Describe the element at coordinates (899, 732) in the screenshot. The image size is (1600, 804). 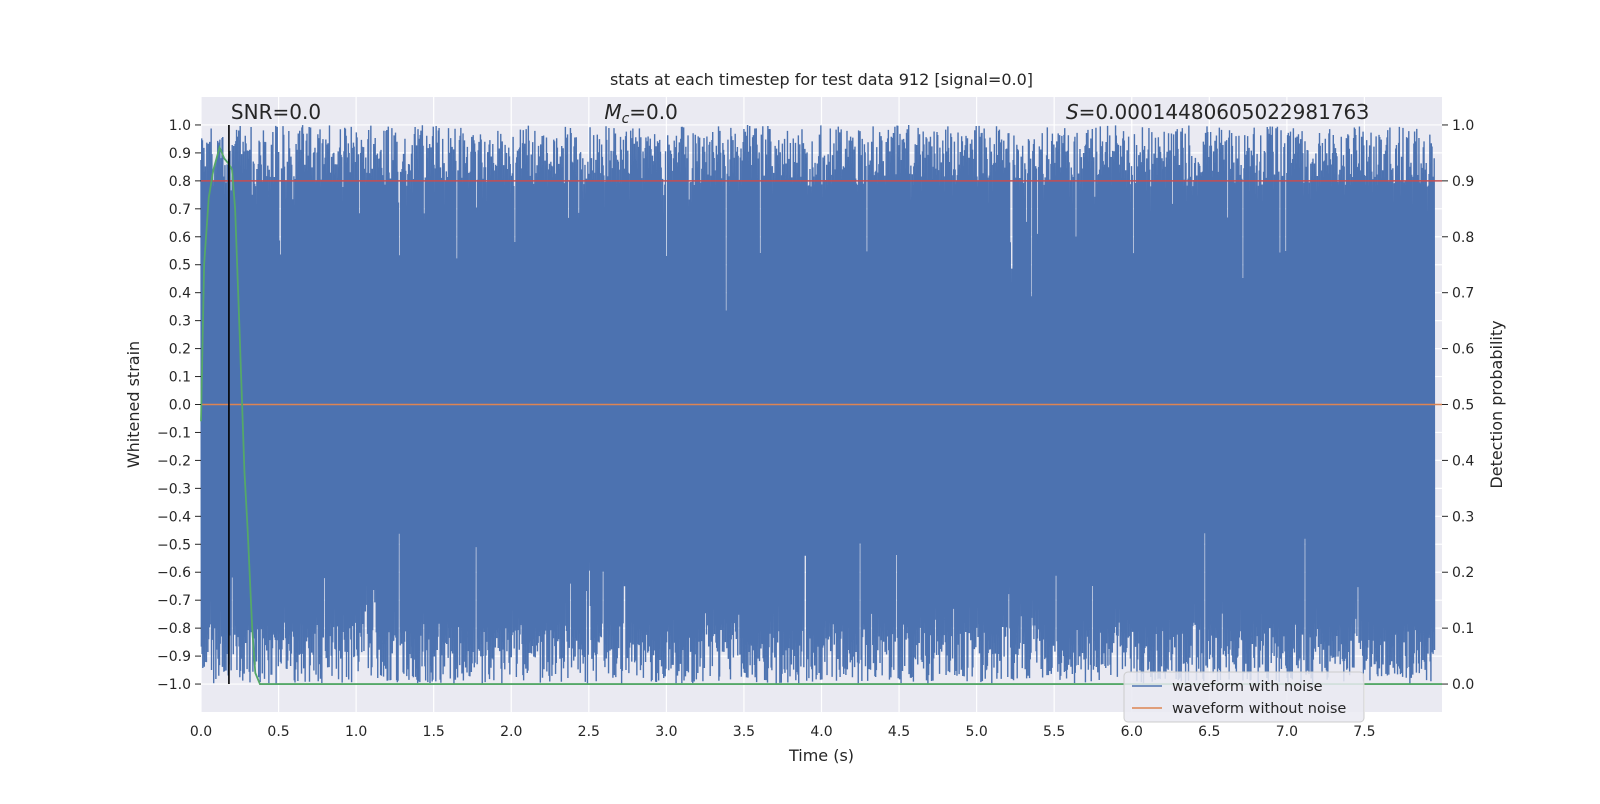
I see `x-tick-label: 4.5` at that location.